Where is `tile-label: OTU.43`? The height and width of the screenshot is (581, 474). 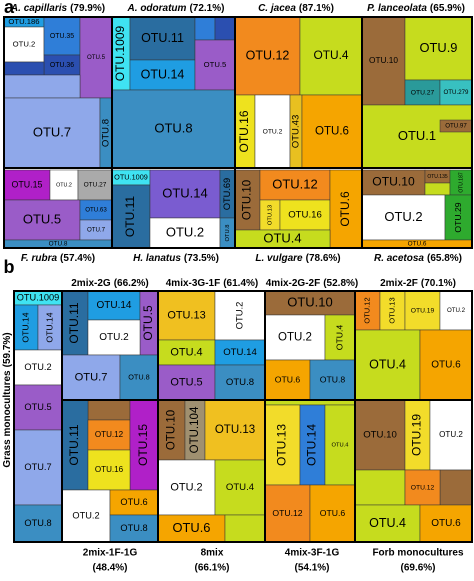
tile-label: OTU.43 is located at coordinates (296, 132).